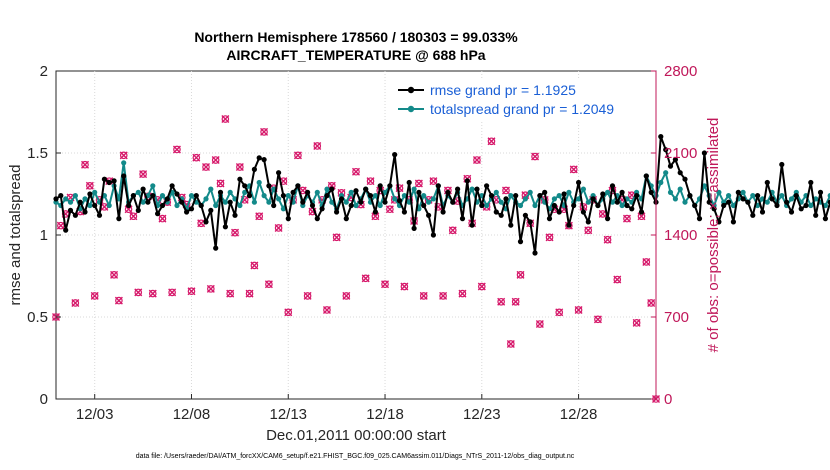  What do you see at coordinates (522, 109) in the screenshot?
I see `legend-spread-label: totalspread grand pr = 1.2049` at bounding box center [522, 109].